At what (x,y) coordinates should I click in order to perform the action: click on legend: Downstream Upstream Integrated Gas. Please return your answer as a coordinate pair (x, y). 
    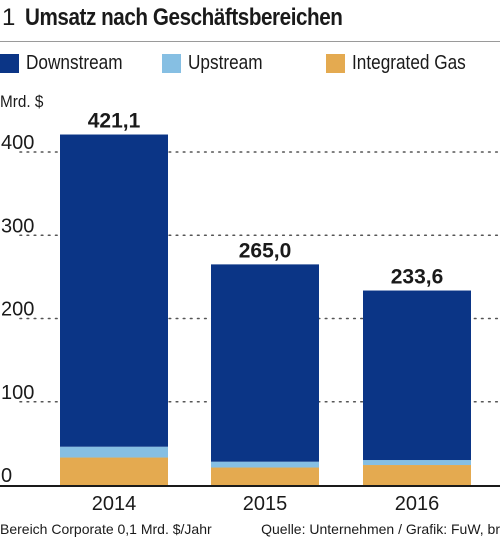
    Looking at the image, I should click on (250, 66).